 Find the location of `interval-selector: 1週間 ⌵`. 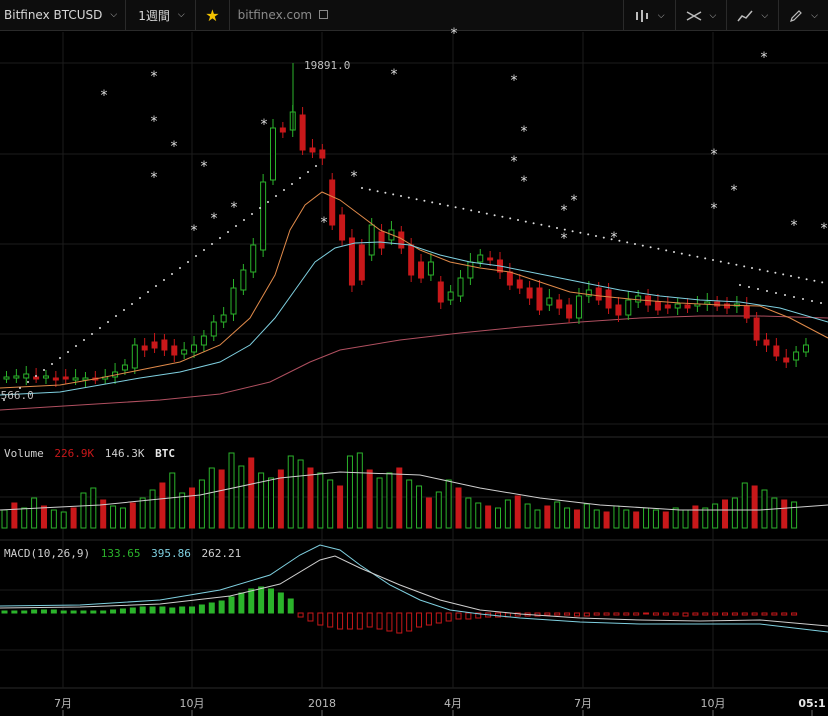

interval-selector: 1週間 ⌵ is located at coordinates (161, 15).